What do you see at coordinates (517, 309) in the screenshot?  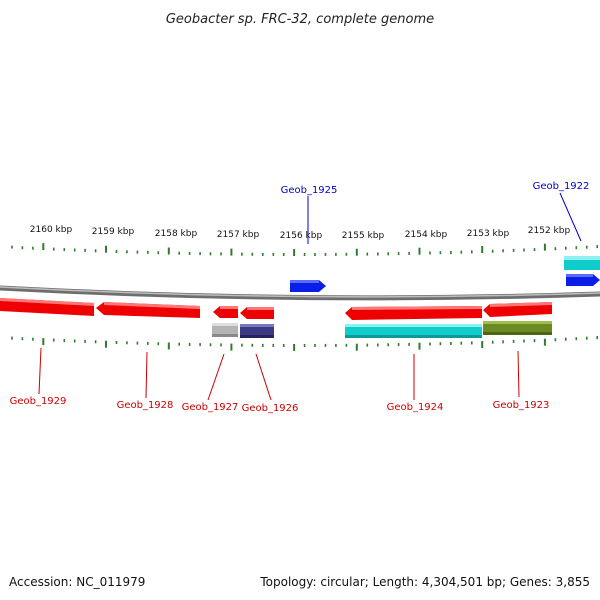 I see `gene-geob-1923` at bounding box center [517, 309].